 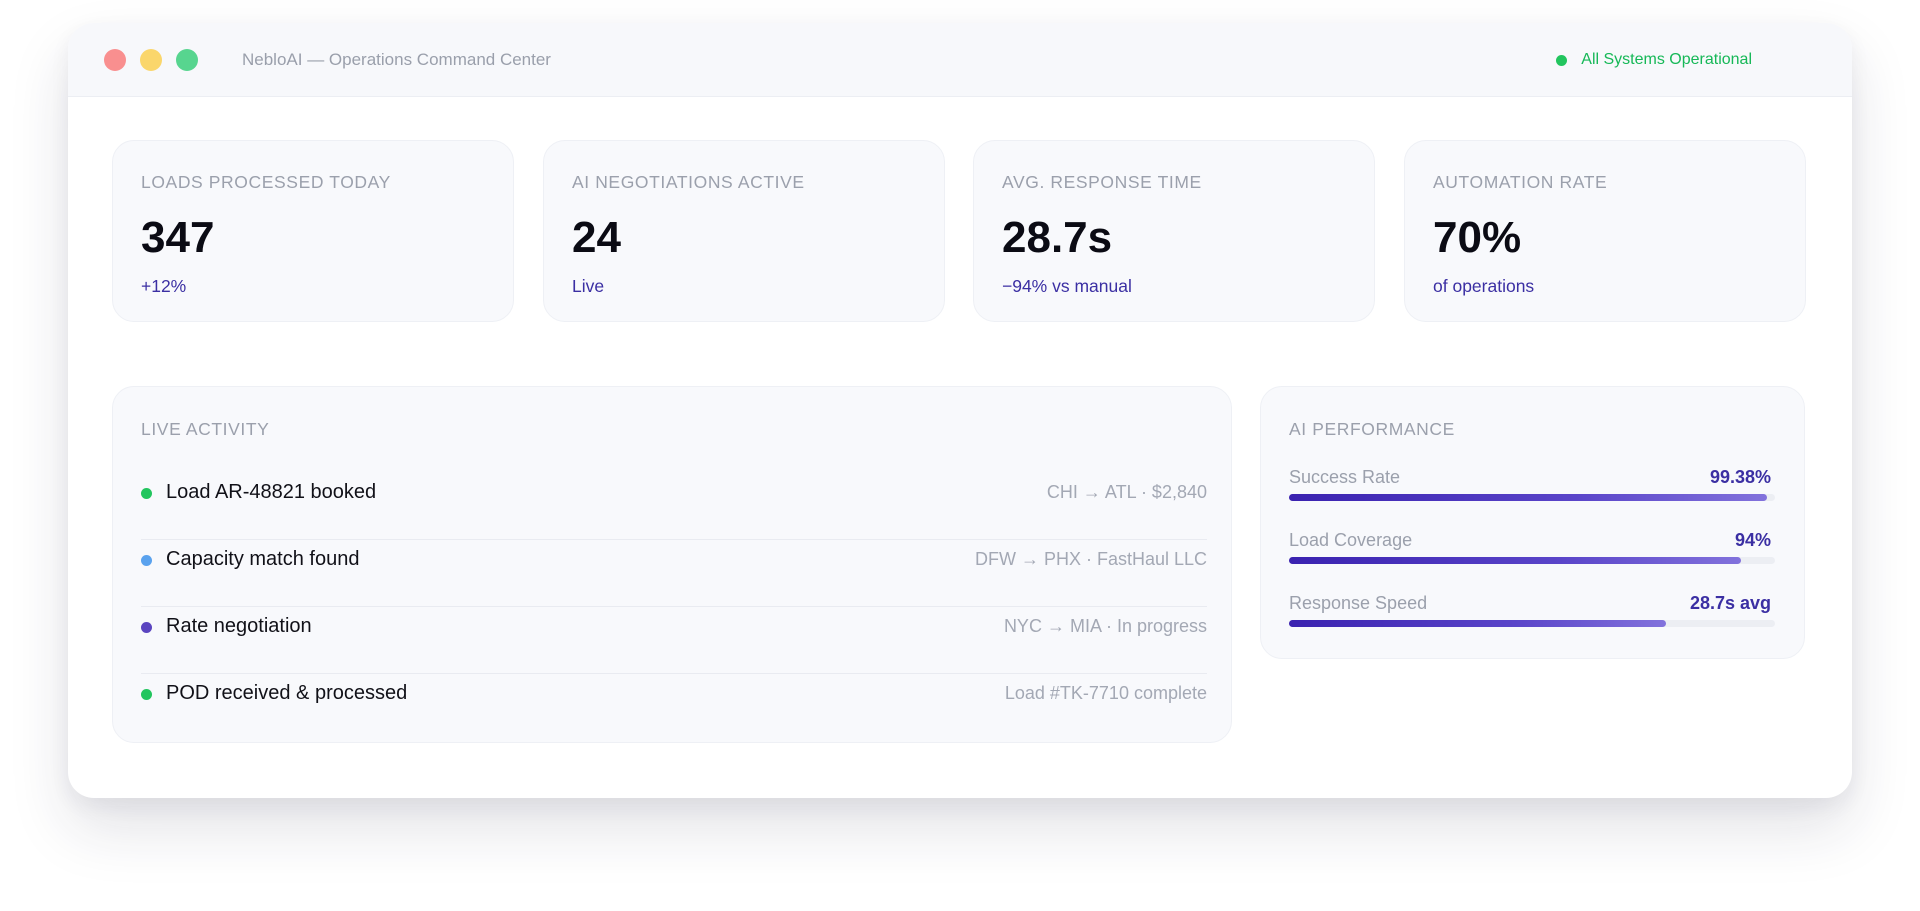 What do you see at coordinates (266, 182) in the screenshot?
I see `stat-label: LOADS PROCESSED TODAY` at bounding box center [266, 182].